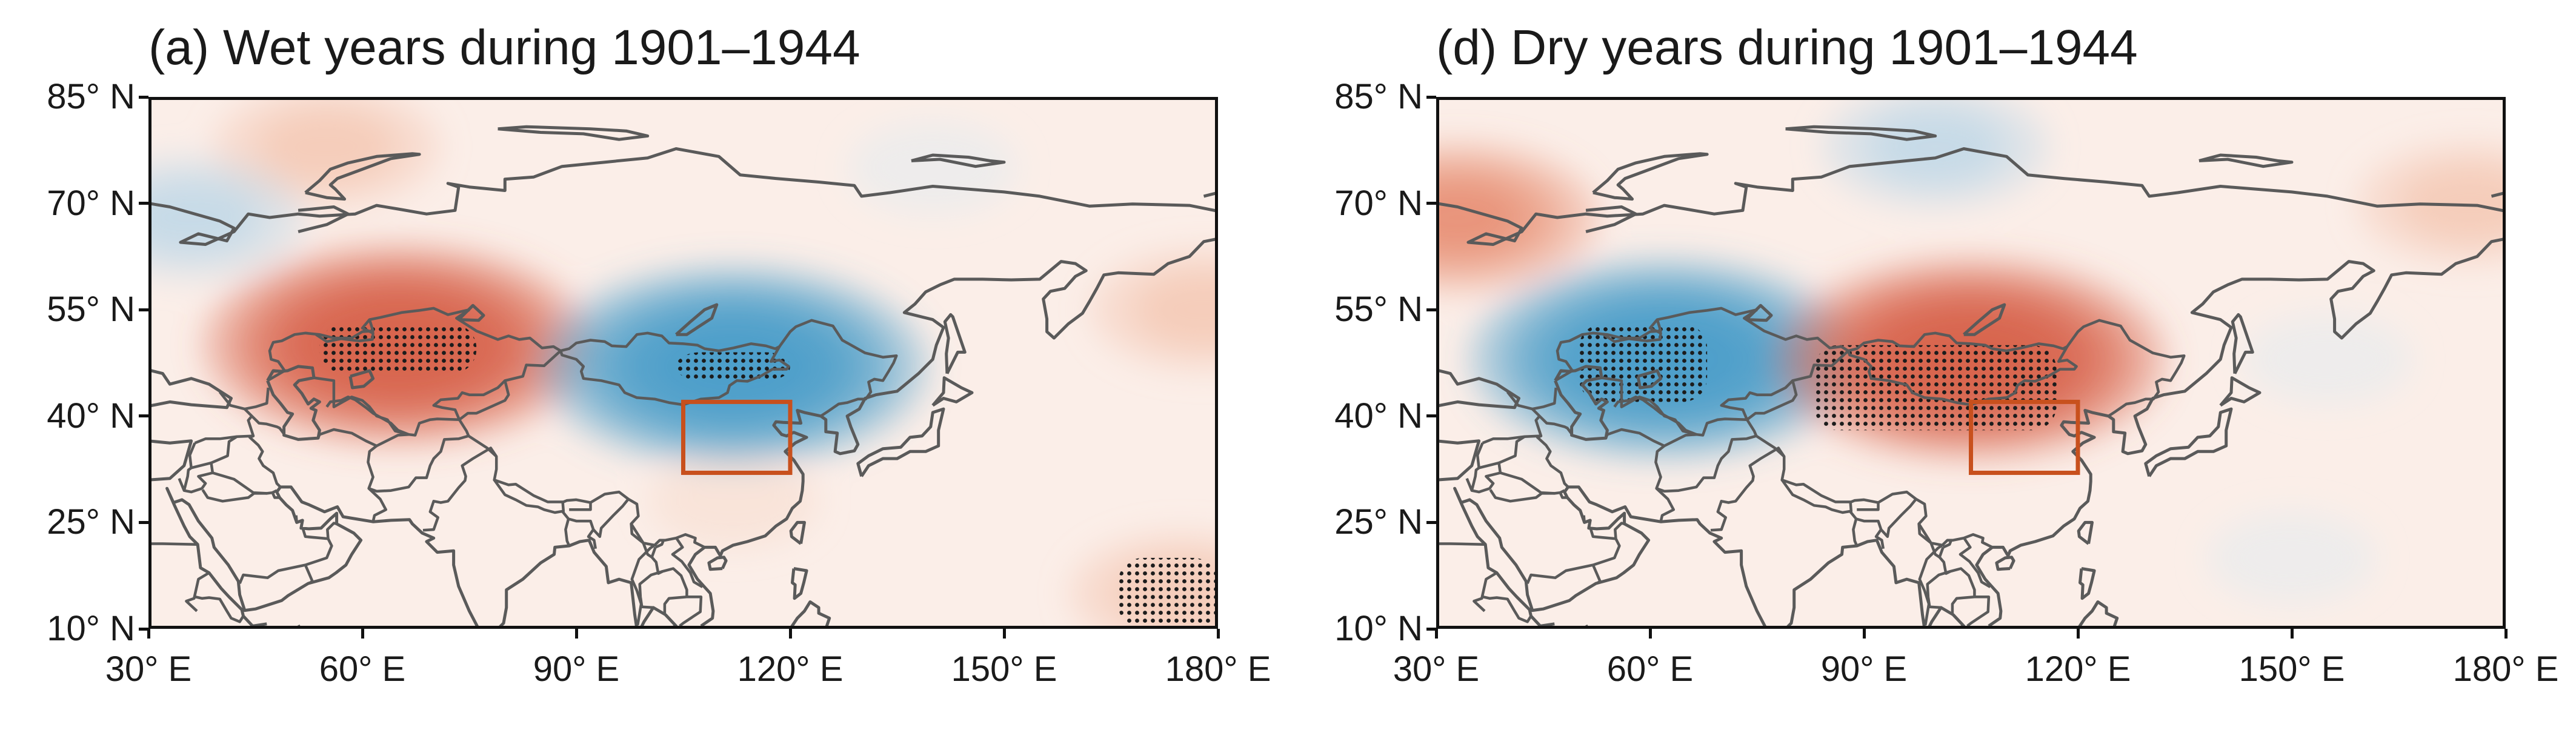 Image resolution: width=2576 pixels, height=730 pixels. I want to click on panel-title: (a) Wet years during 1901–1944, so click(504, 47).